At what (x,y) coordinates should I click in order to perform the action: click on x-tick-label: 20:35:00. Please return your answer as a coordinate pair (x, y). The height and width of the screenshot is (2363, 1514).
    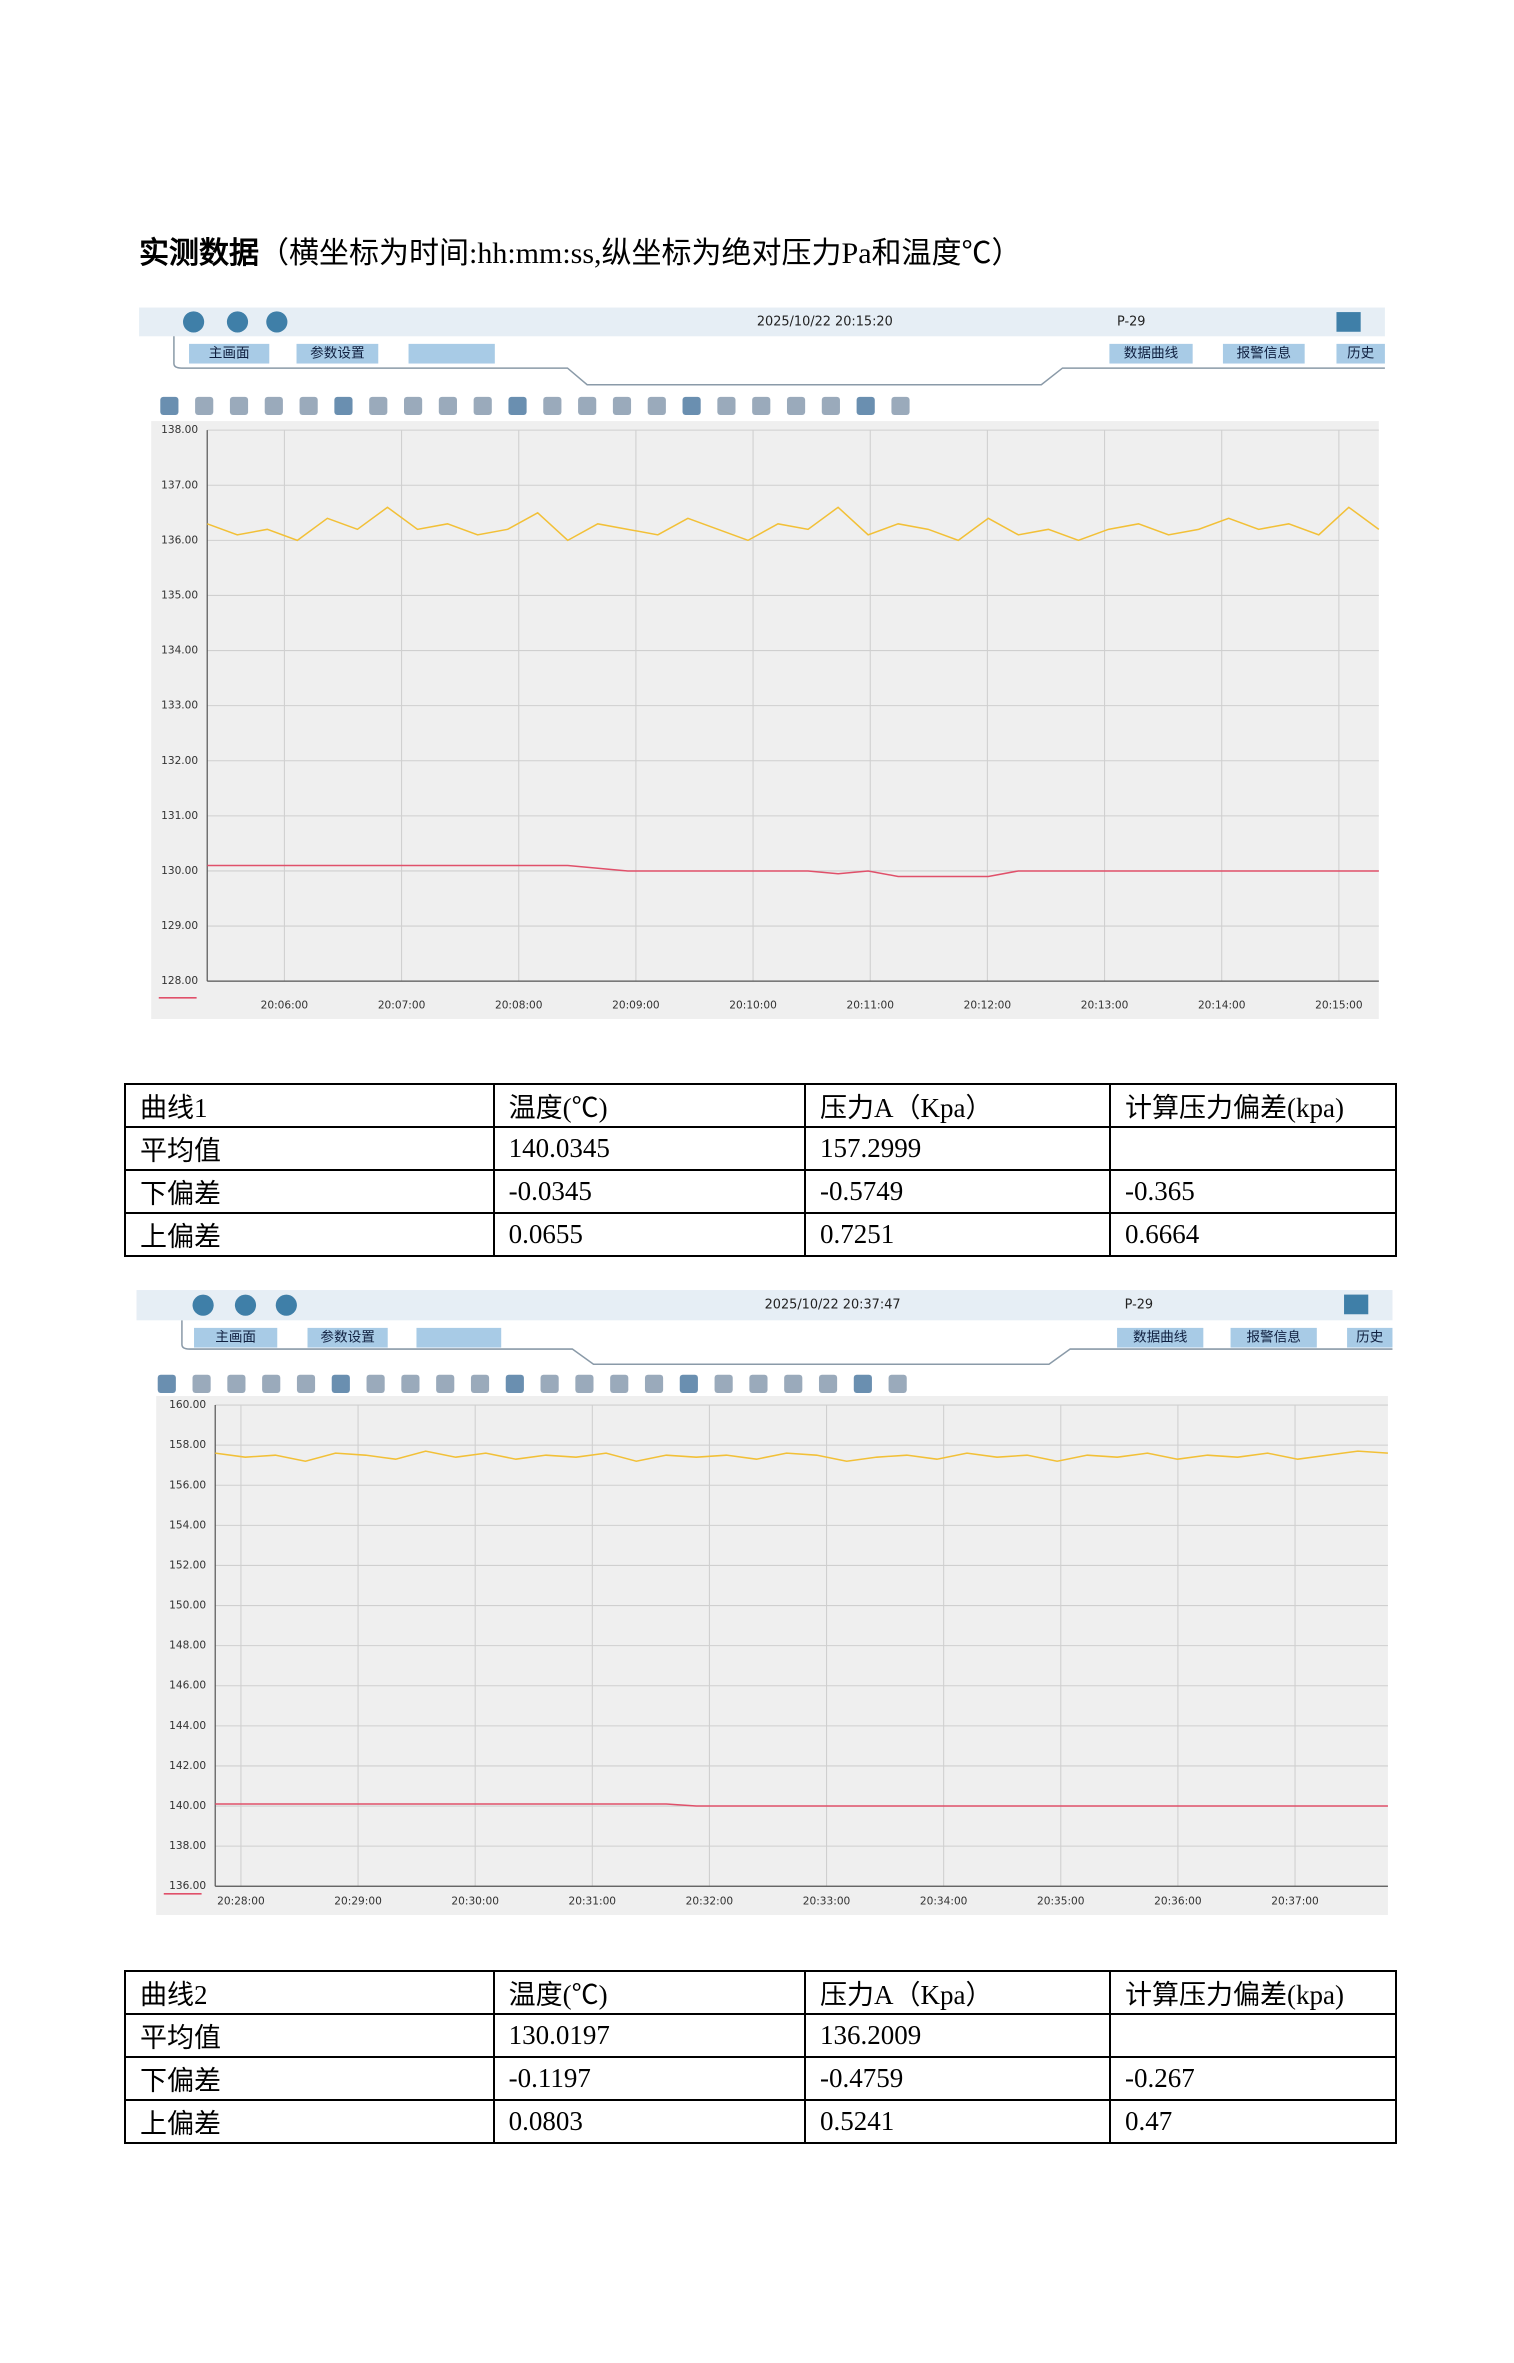
    Looking at the image, I should click on (1061, 1901).